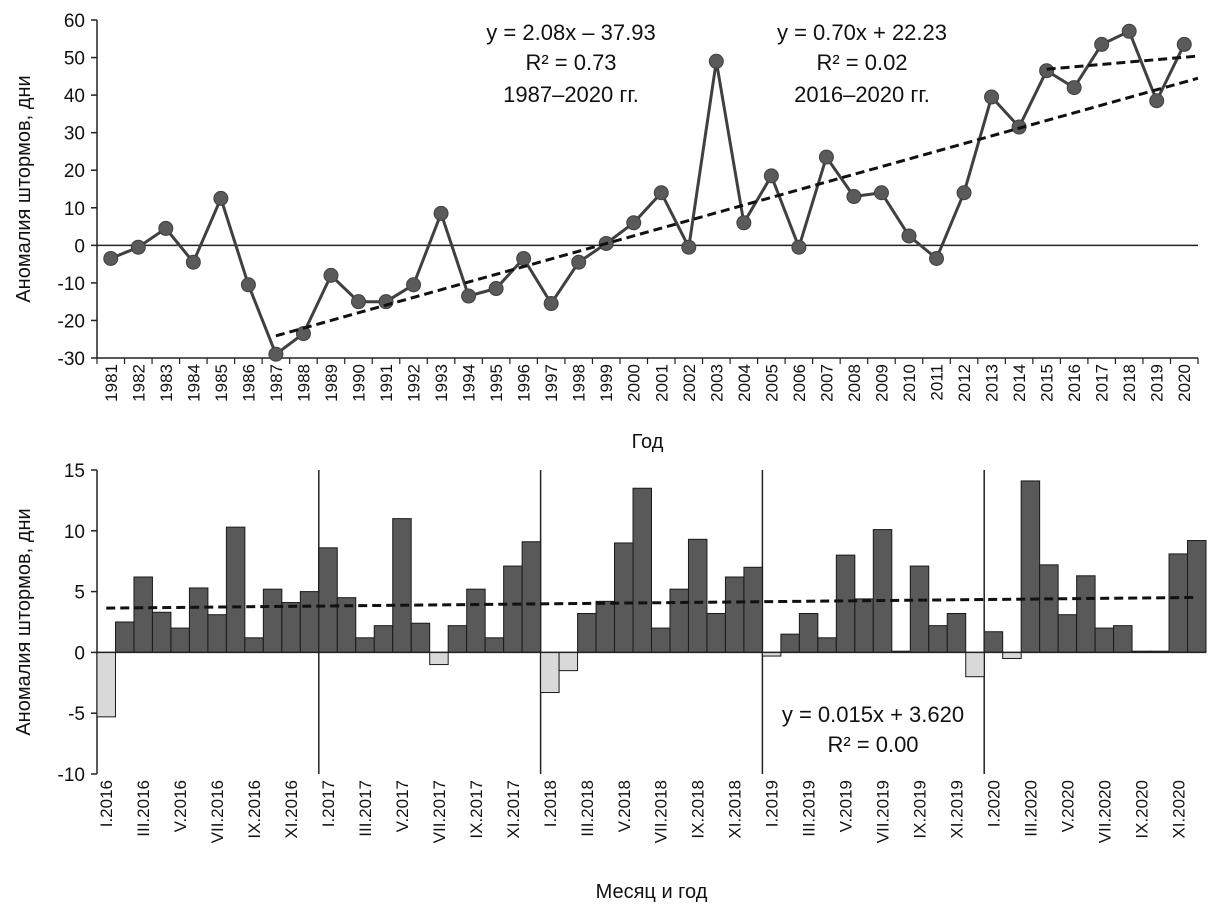 The height and width of the screenshot is (905, 1208). I want to click on x-tick-label: 2006, so click(799, 383).